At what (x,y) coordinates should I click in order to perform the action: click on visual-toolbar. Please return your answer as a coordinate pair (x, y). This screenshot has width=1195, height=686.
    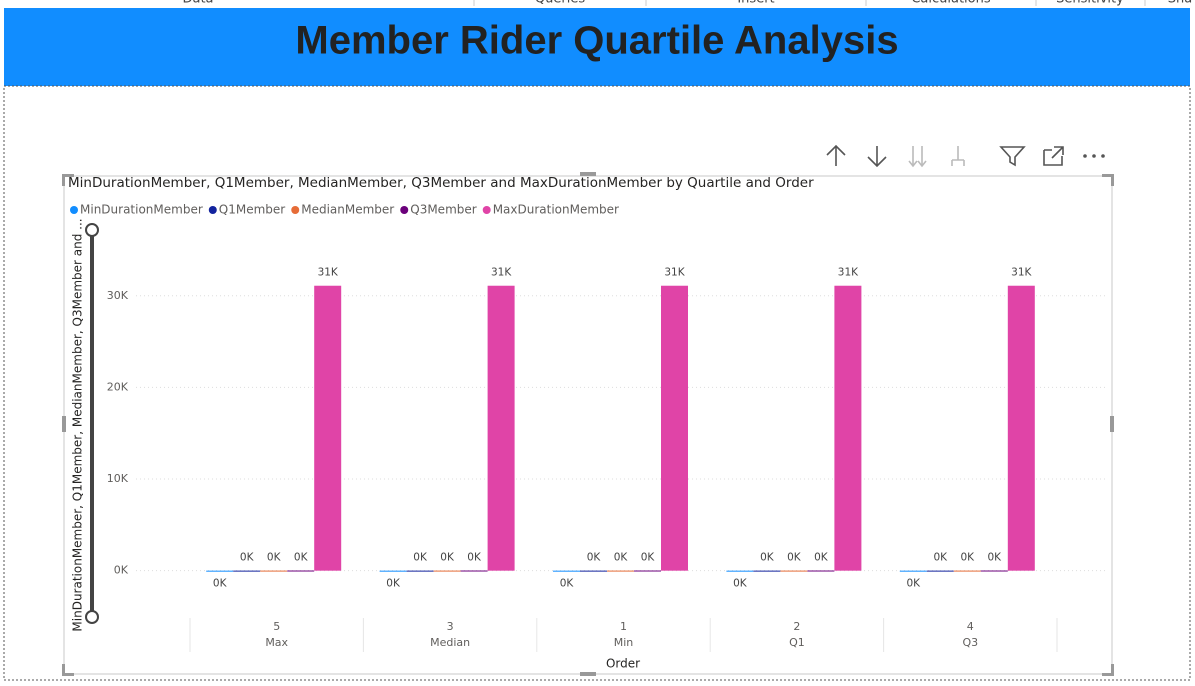
    Looking at the image, I should click on (965, 156).